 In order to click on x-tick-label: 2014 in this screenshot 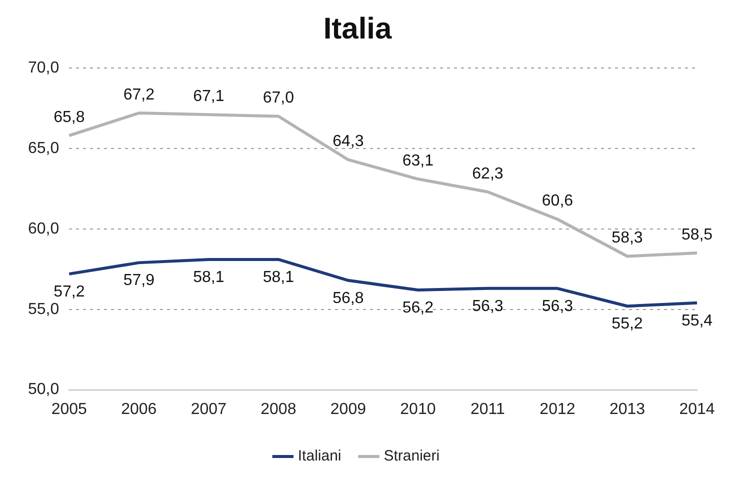, I will do `click(697, 409)`.